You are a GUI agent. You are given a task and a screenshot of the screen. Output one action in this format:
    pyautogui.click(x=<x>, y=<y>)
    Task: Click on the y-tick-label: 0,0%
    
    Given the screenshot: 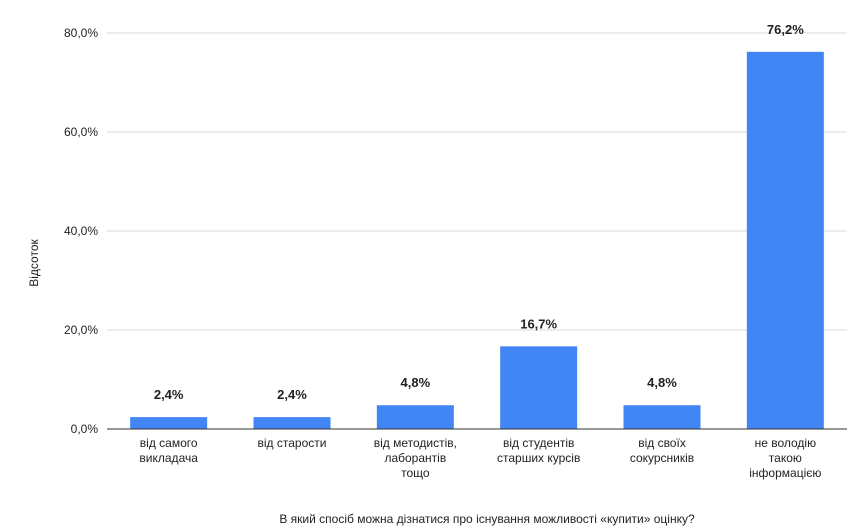 What is the action you would take?
    pyautogui.click(x=85, y=429)
    